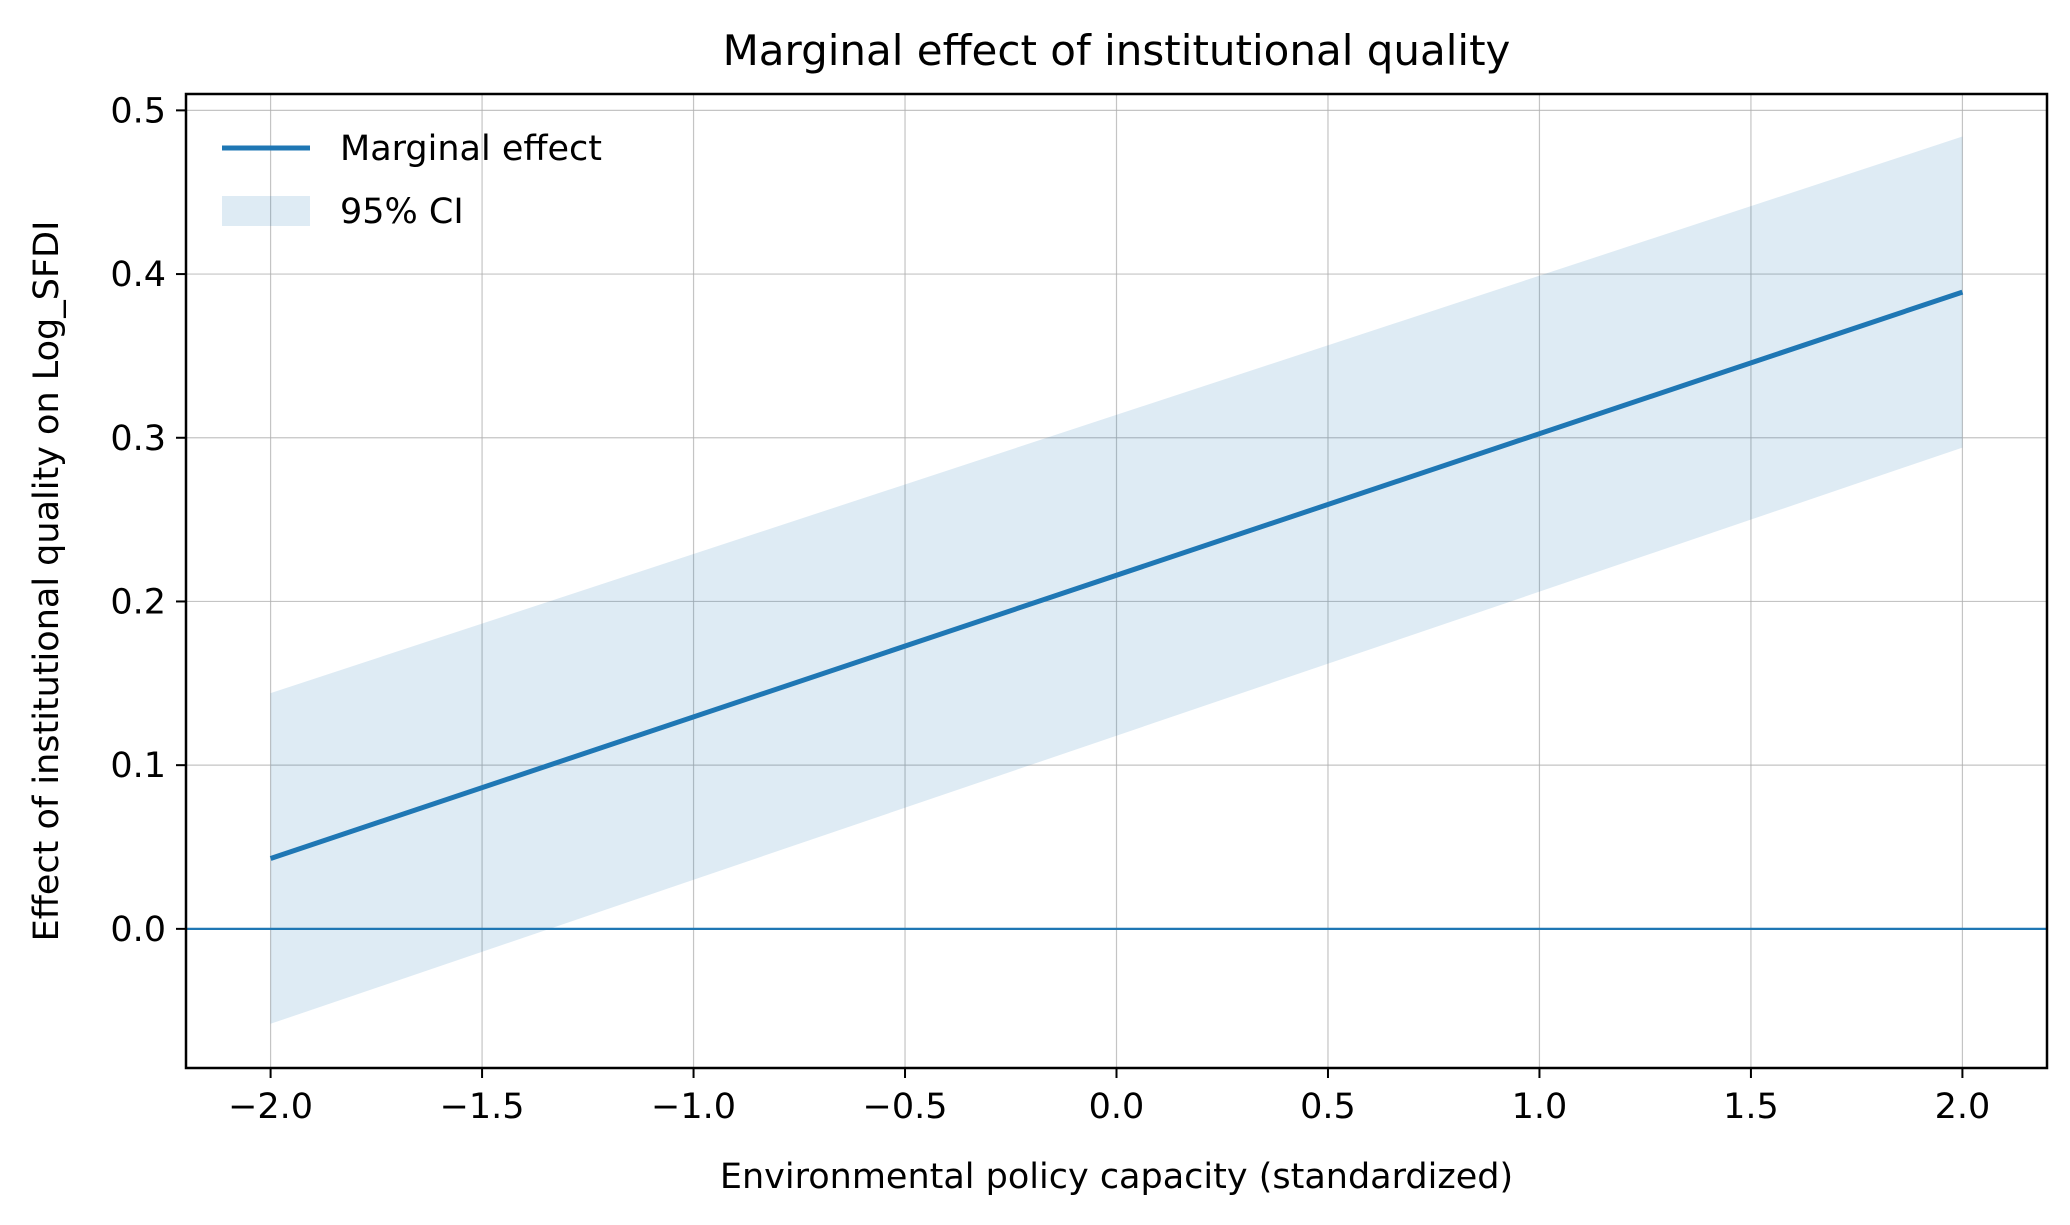  What do you see at coordinates (138, 930) in the screenshot?
I see `y-tick-label: 0.0` at bounding box center [138, 930].